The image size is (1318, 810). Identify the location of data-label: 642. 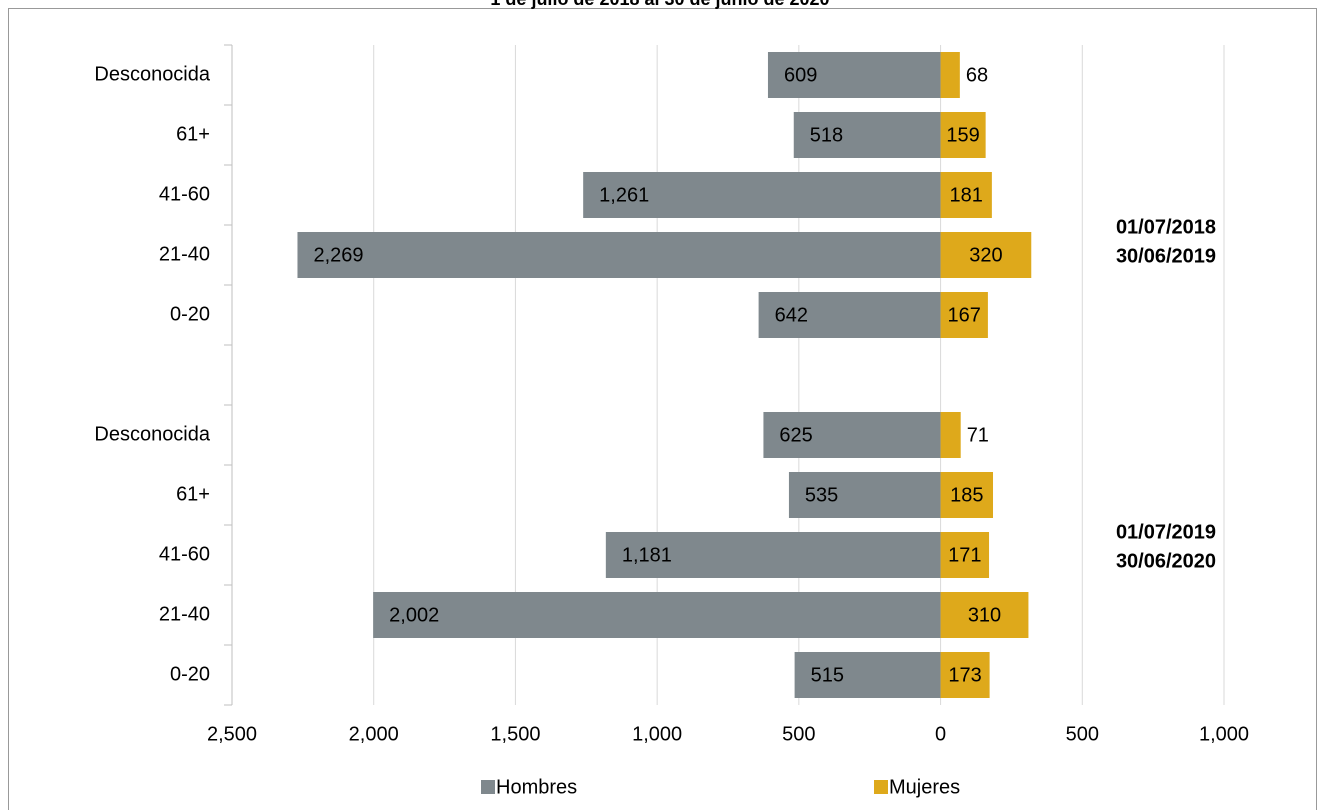
(791, 315).